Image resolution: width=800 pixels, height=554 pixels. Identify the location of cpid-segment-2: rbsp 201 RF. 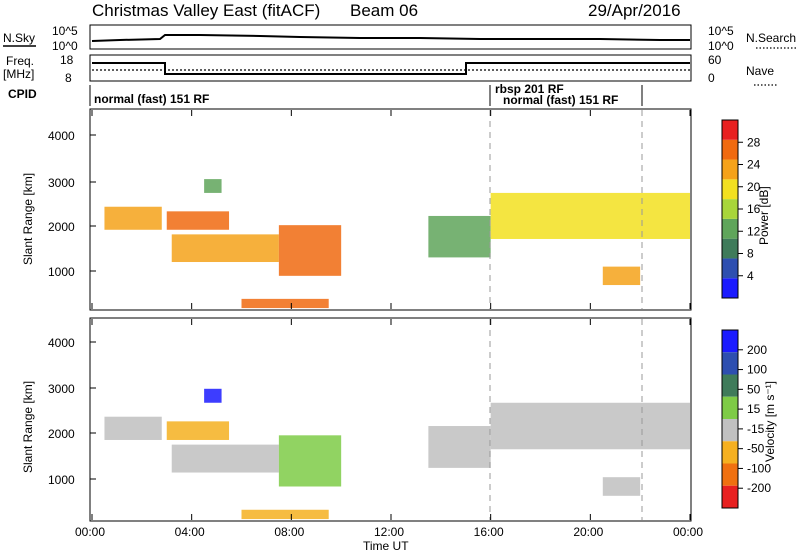
(529, 89).